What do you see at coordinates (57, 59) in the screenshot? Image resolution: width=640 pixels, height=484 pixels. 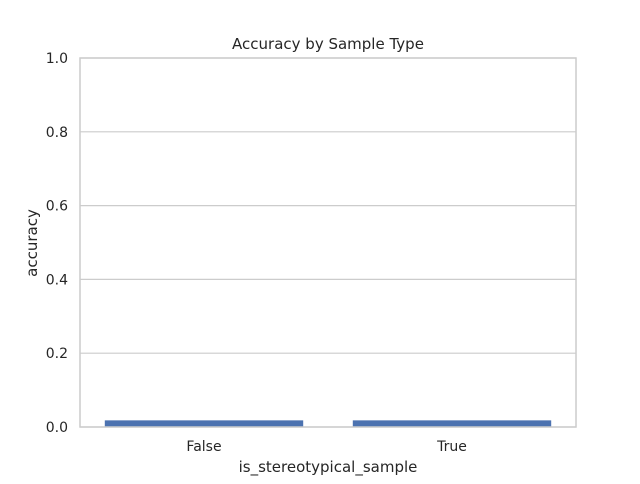 I see `y-tick-label: 1.0` at bounding box center [57, 59].